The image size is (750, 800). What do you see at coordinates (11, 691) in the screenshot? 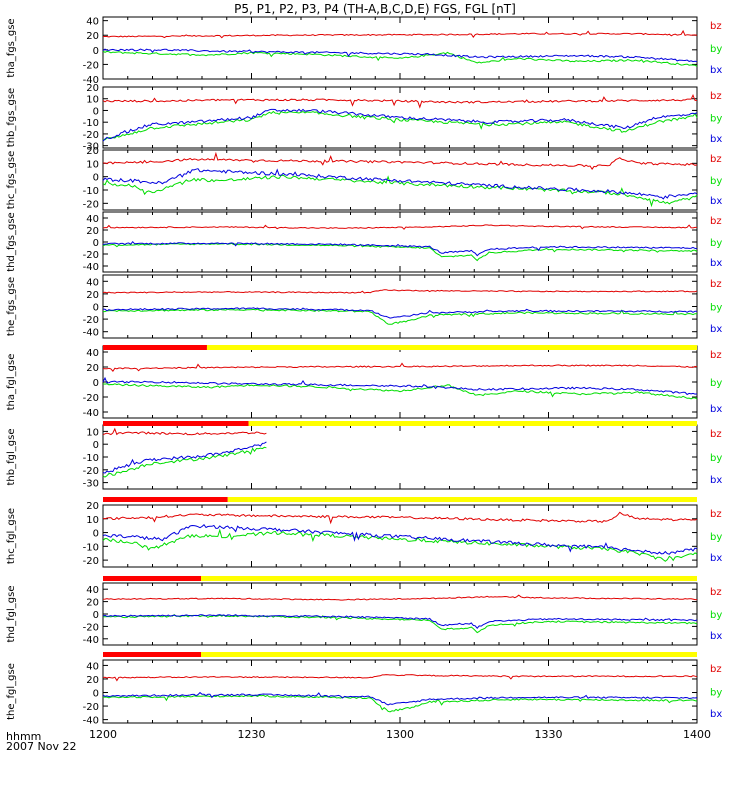
I see `panel-ylabel: the_fgl_gse` at bounding box center [11, 691].